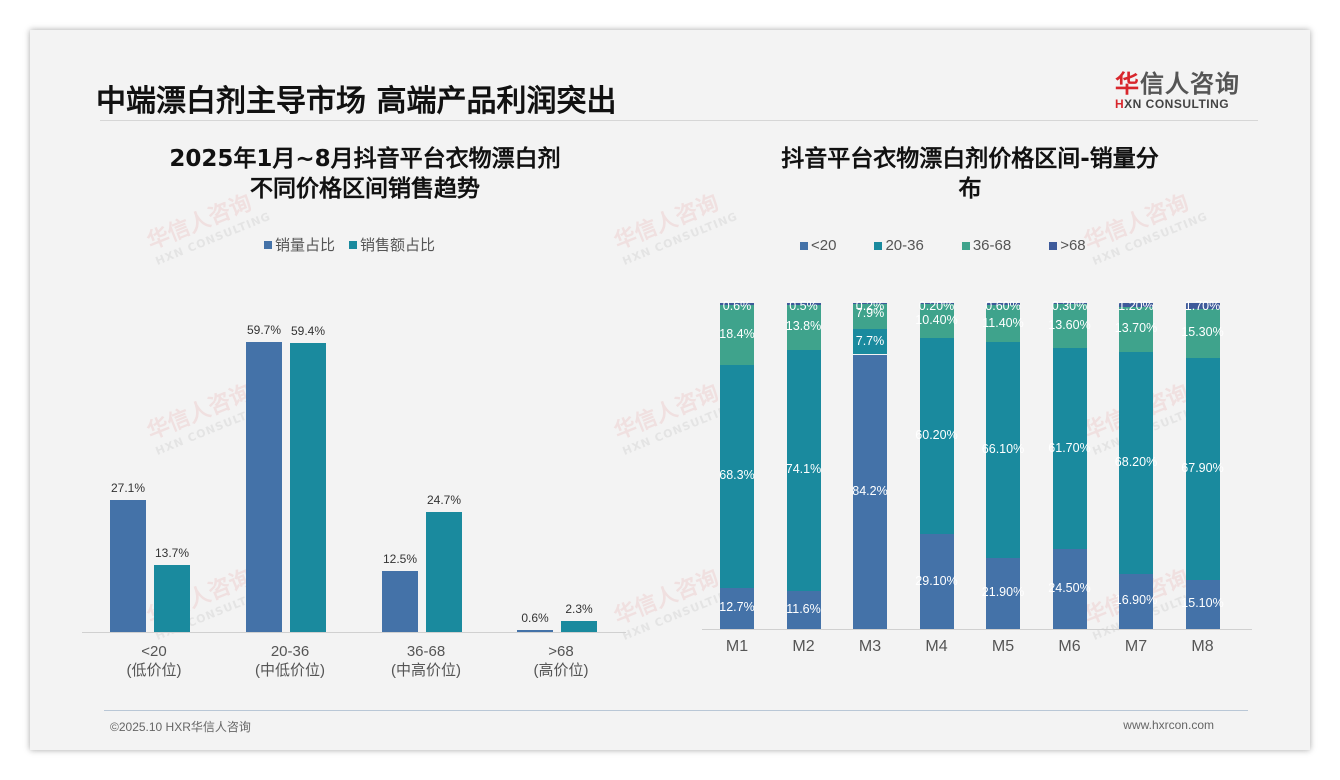 The height and width of the screenshot is (780, 1340). I want to click on category-label: 20-36 (中低价位), so click(290, 661).